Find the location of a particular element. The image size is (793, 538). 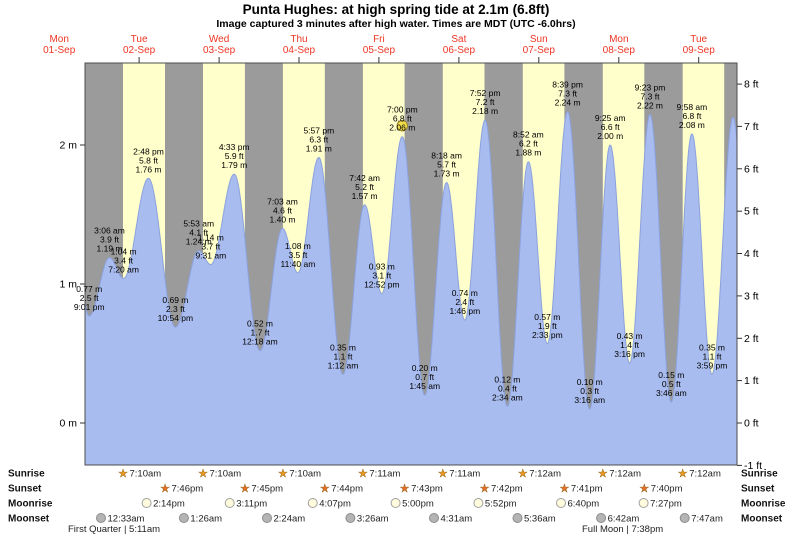

tide-label-high: 2.06 m is located at coordinates (402, 128).